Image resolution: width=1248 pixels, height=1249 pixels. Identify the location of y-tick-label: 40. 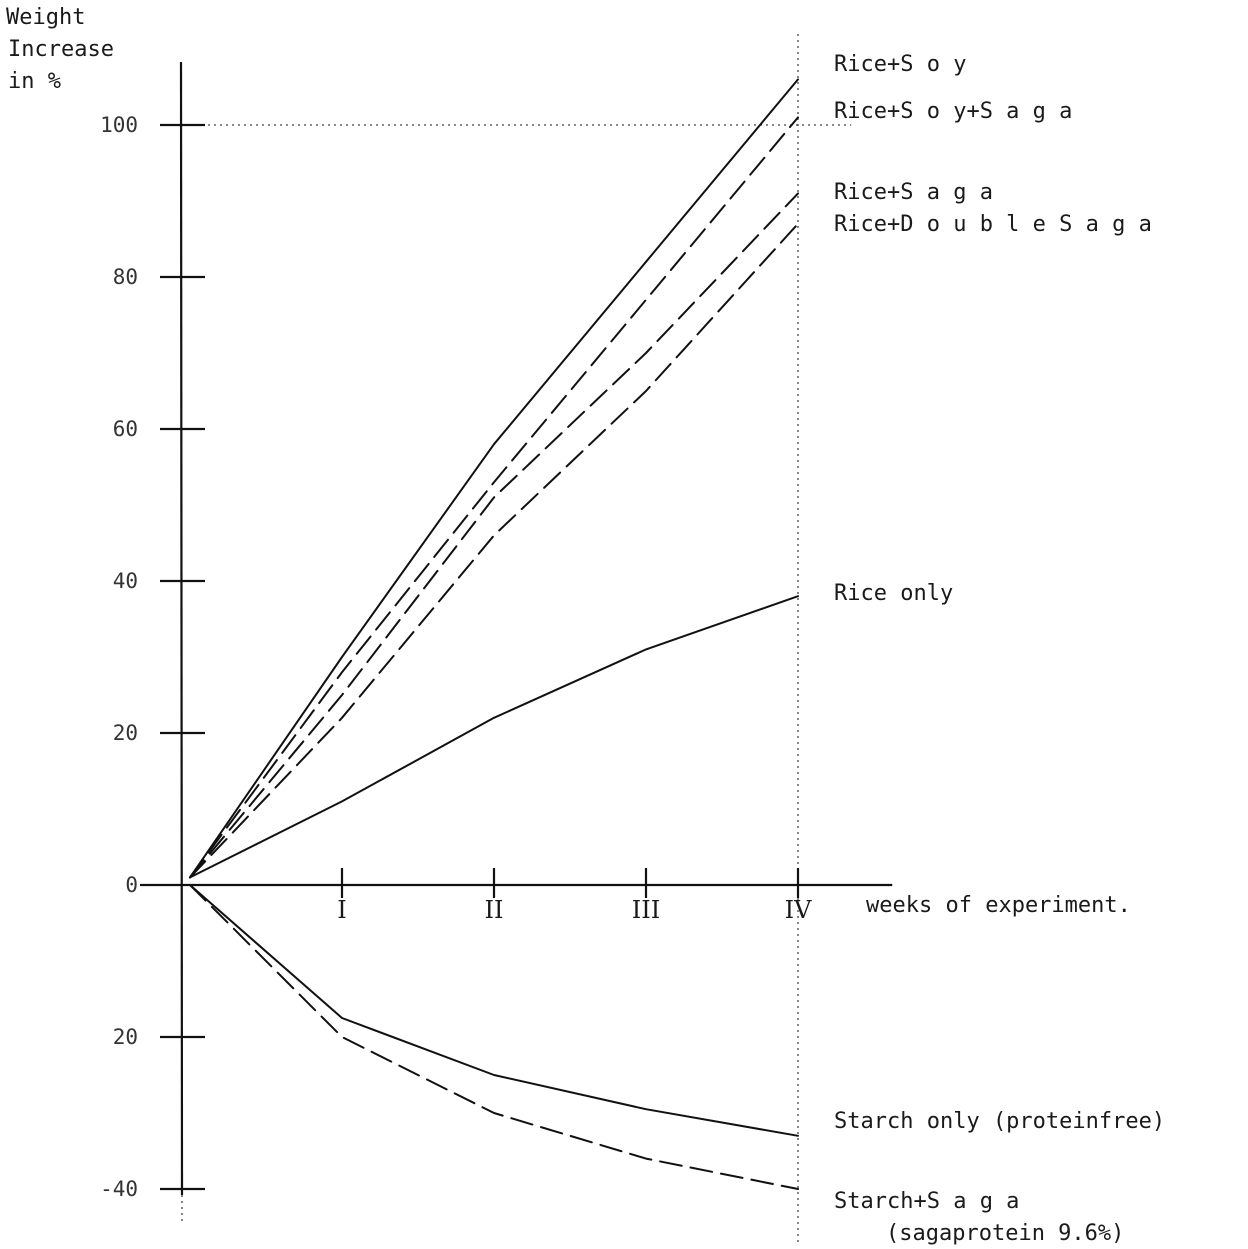
(125, 581).